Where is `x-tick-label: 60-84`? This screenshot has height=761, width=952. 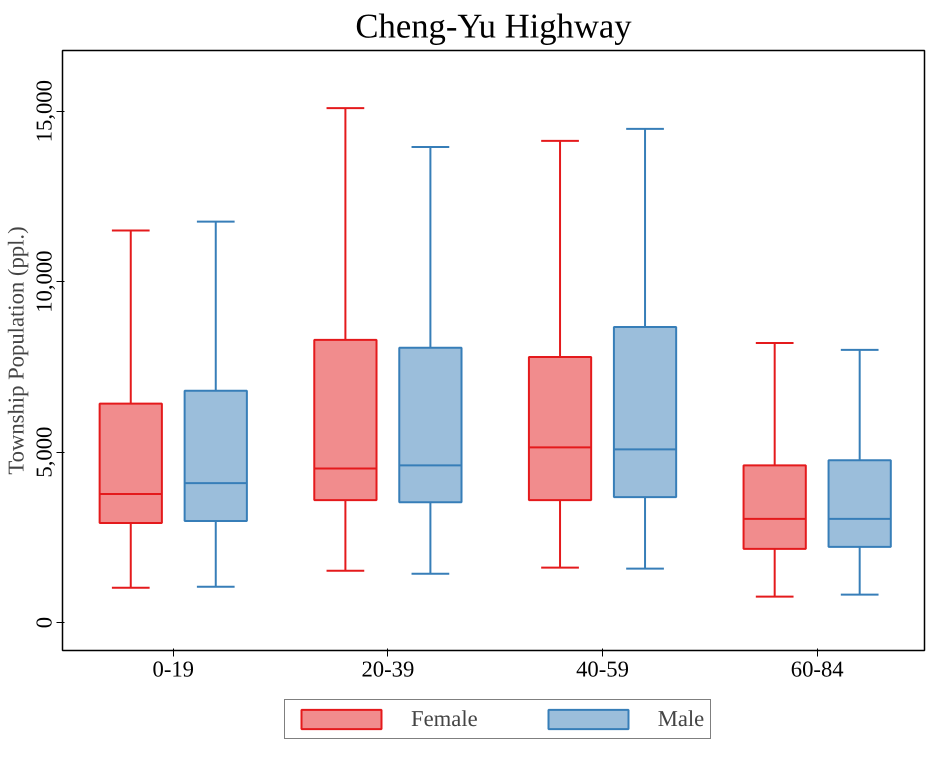
x-tick-label: 60-84 is located at coordinates (817, 669).